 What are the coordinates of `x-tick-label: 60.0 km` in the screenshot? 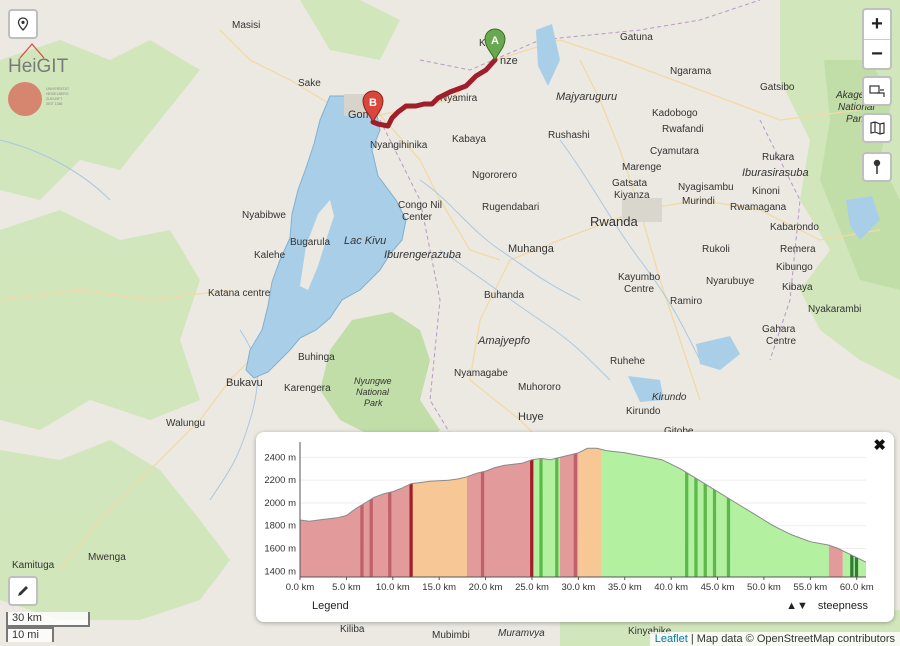 It's located at (857, 587).